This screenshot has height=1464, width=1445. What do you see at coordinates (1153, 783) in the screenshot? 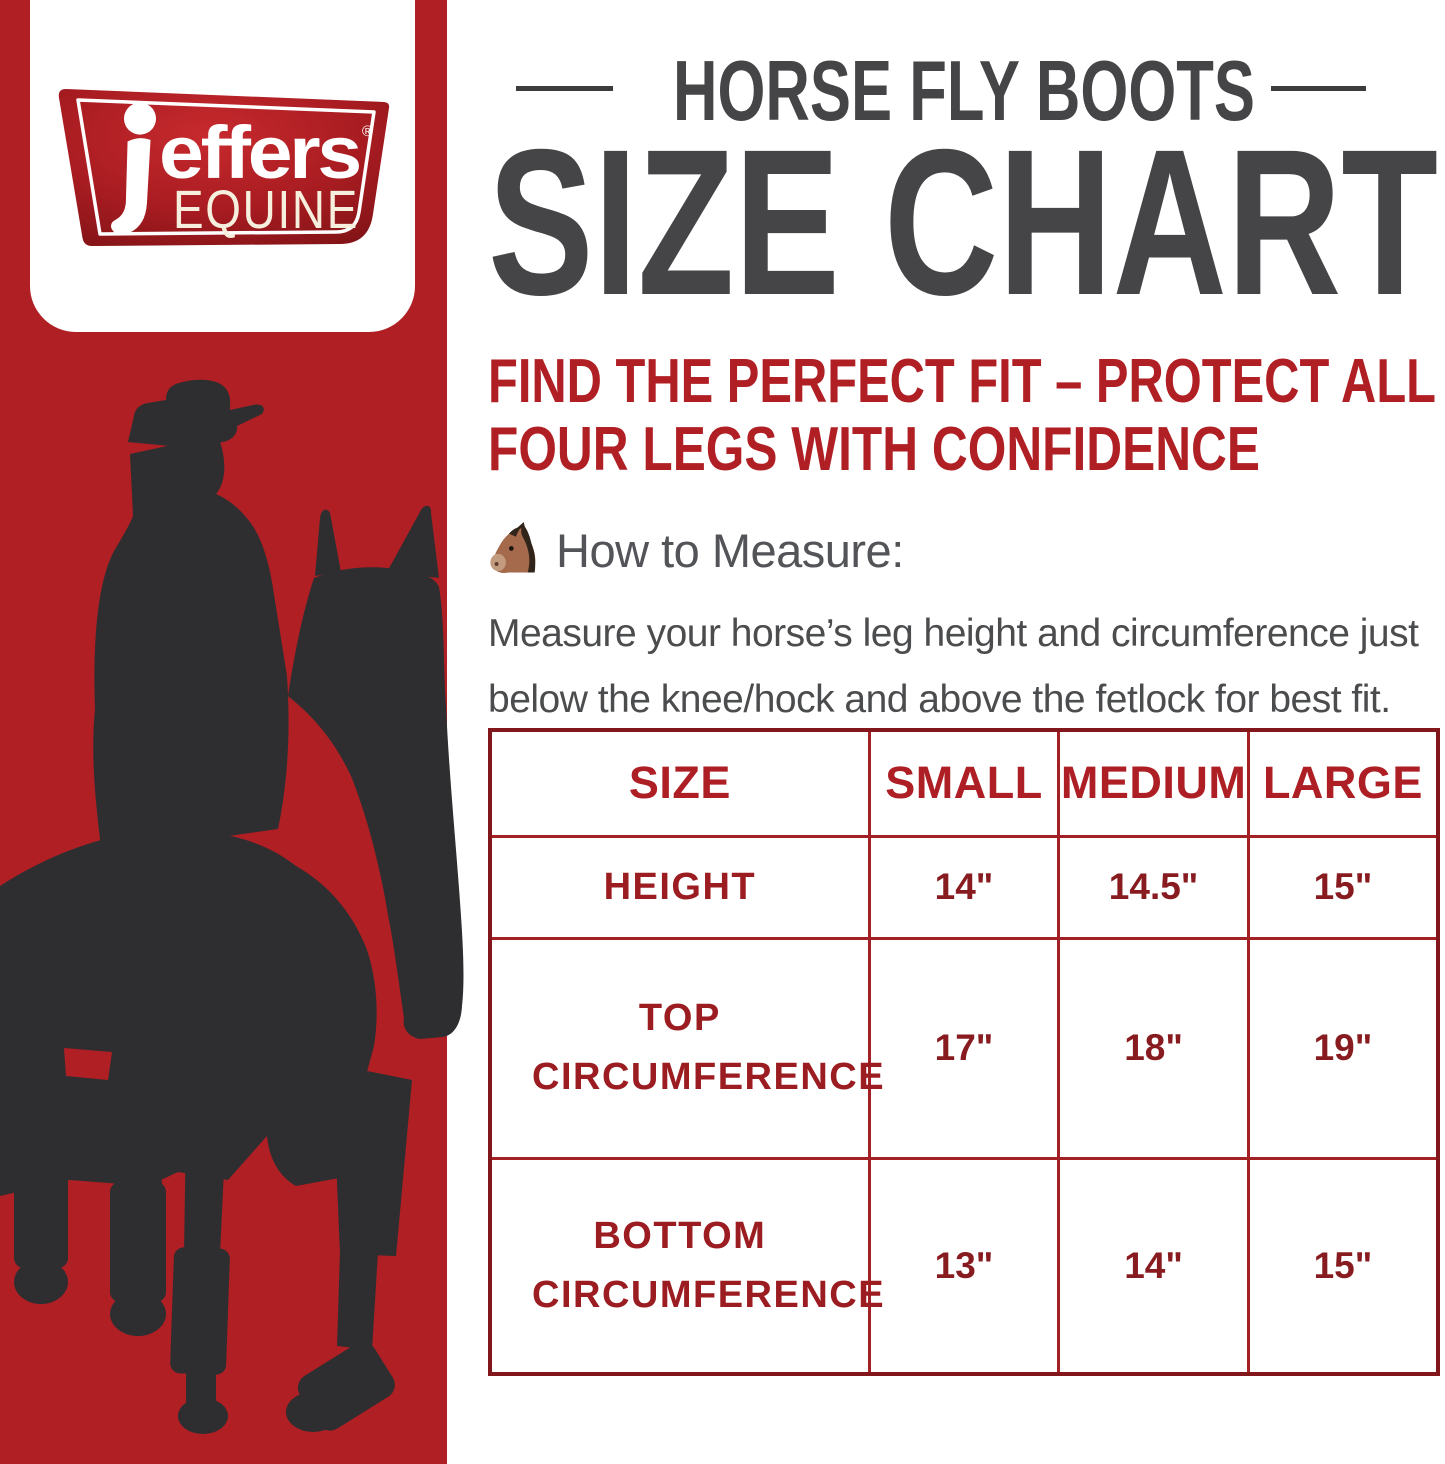
I see `column-header-medium: MEDIUM` at bounding box center [1153, 783].